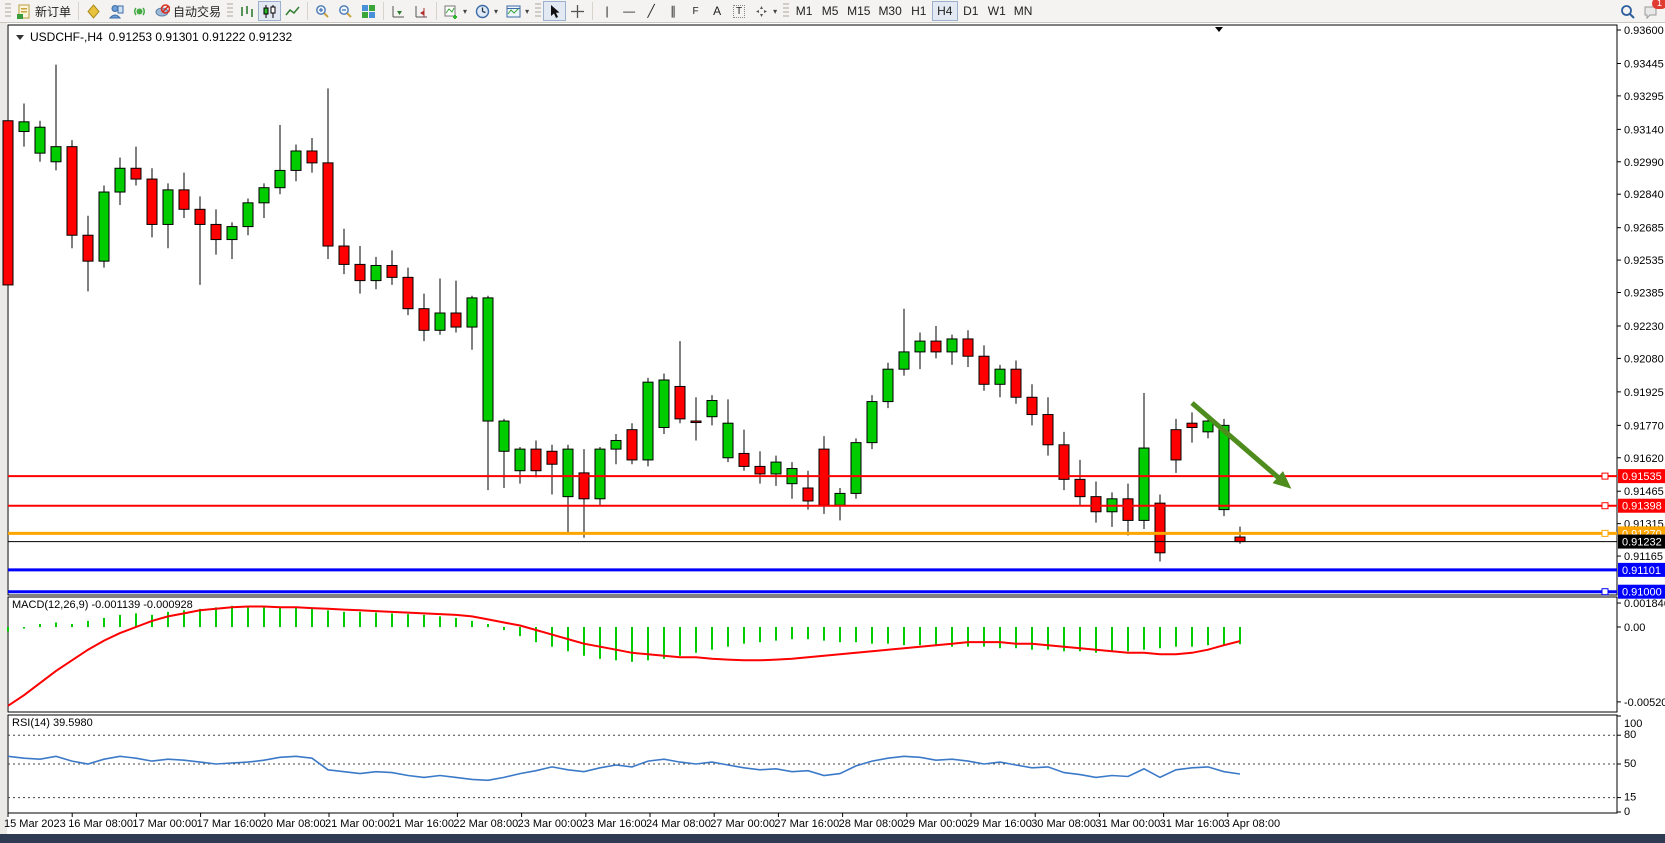  I want to click on search-button, so click(1627, 11).